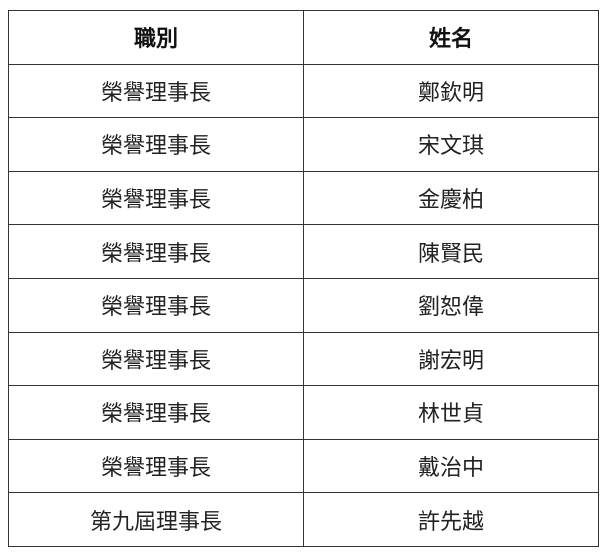 The image size is (607, 554). I want to click on table-header-row: 職別 姓名, so click(303, 37).